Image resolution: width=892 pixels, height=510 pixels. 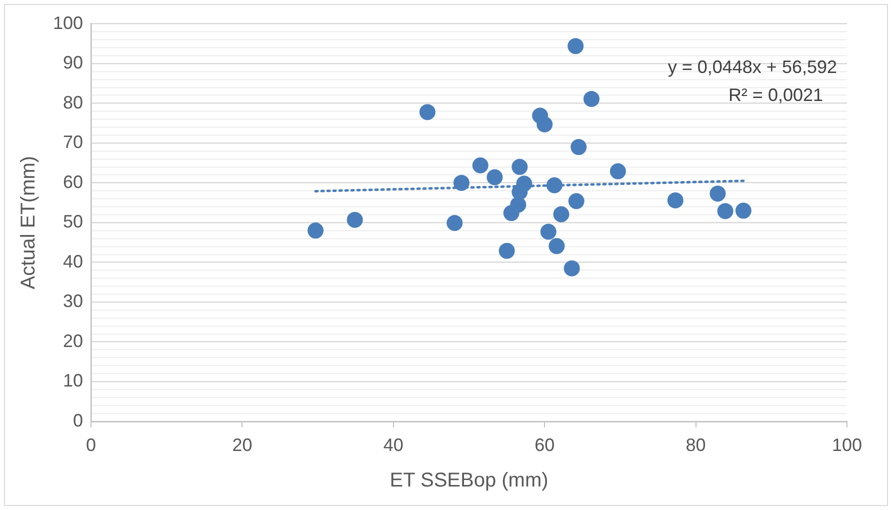 I want to click on x-tick-label: 20, so click(x=242, y=445).